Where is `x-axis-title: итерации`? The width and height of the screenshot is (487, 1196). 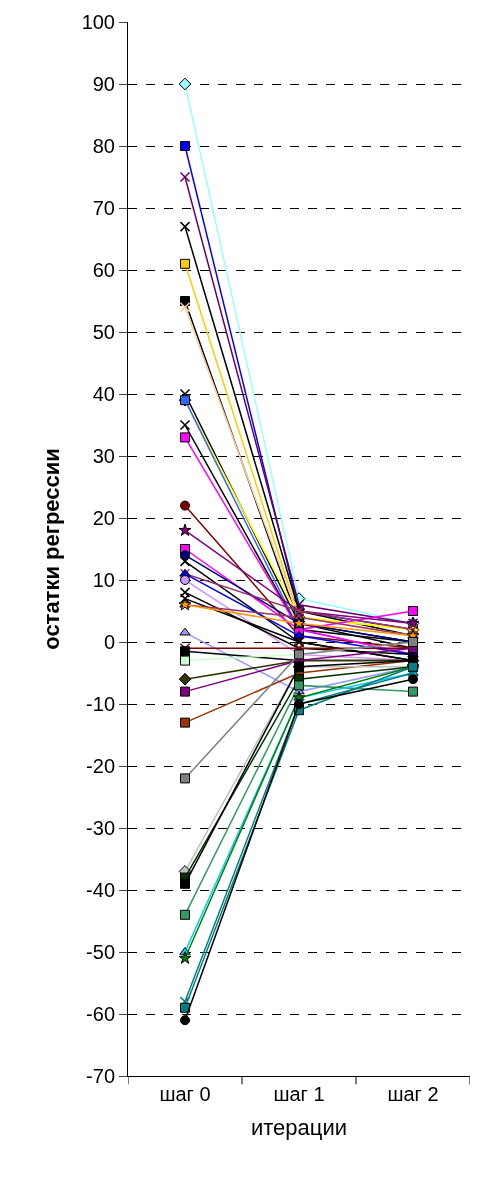
x-axis-title: итерации is located at coordinates (299, 1127).